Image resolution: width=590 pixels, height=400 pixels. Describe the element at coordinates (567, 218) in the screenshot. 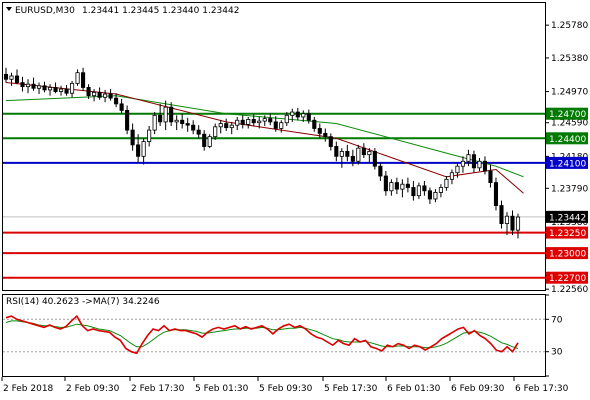

I see `current-price-tag-label: 1.23442` at that location.